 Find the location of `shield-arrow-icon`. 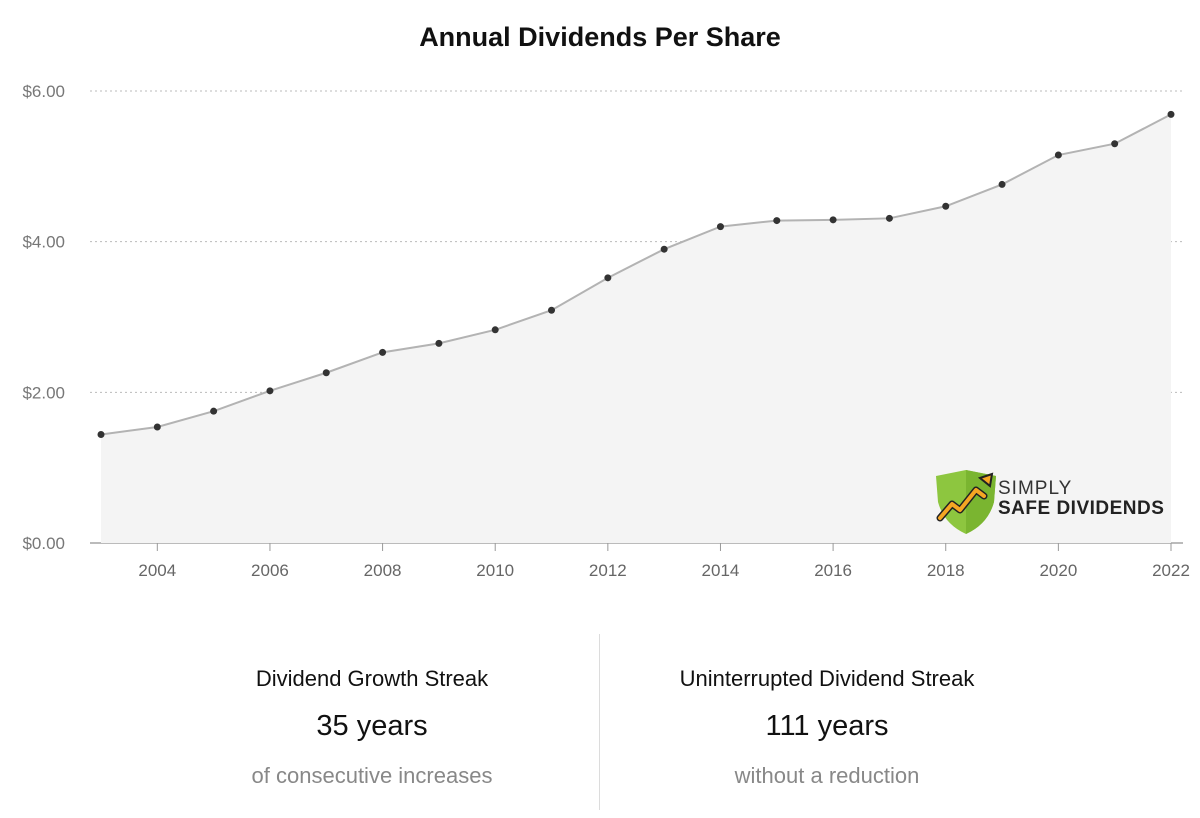

shield-arrow-icon is located at coordinates (966, 502).